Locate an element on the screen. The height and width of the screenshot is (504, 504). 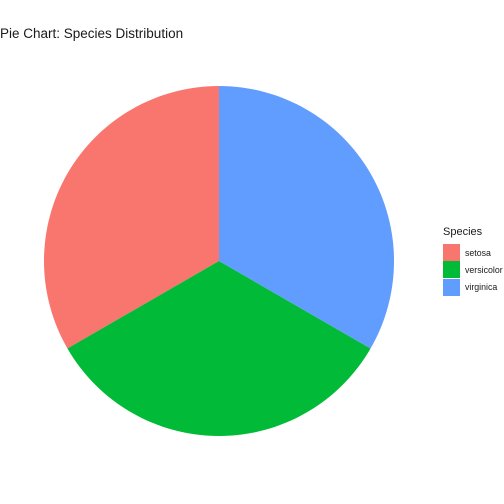
legend-item-virginica: virginica is located at coordinates (473, 287).